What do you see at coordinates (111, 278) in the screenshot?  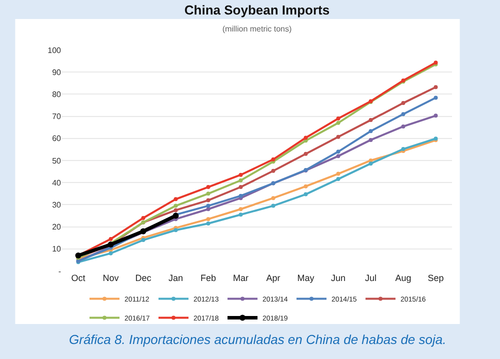 I see `x-tick-label: Nov` at bounding box center [111, 278].